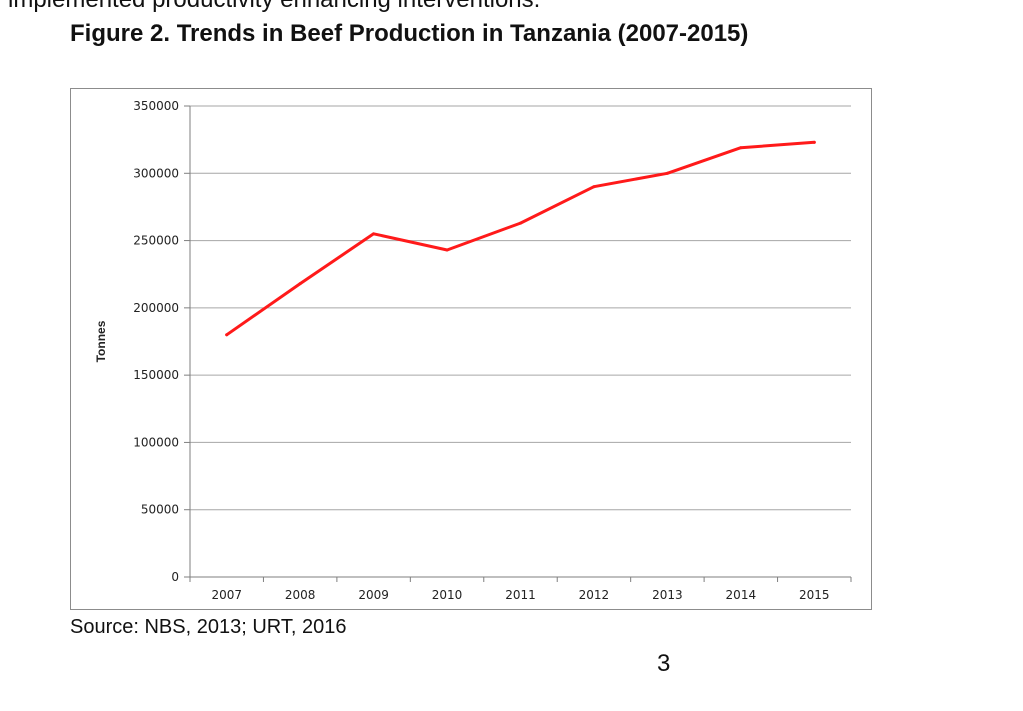  What do you see at coordinates (156, 241) in the screenshot?
I see `y-tick-label: 250000` at bounding box center [156, 241].